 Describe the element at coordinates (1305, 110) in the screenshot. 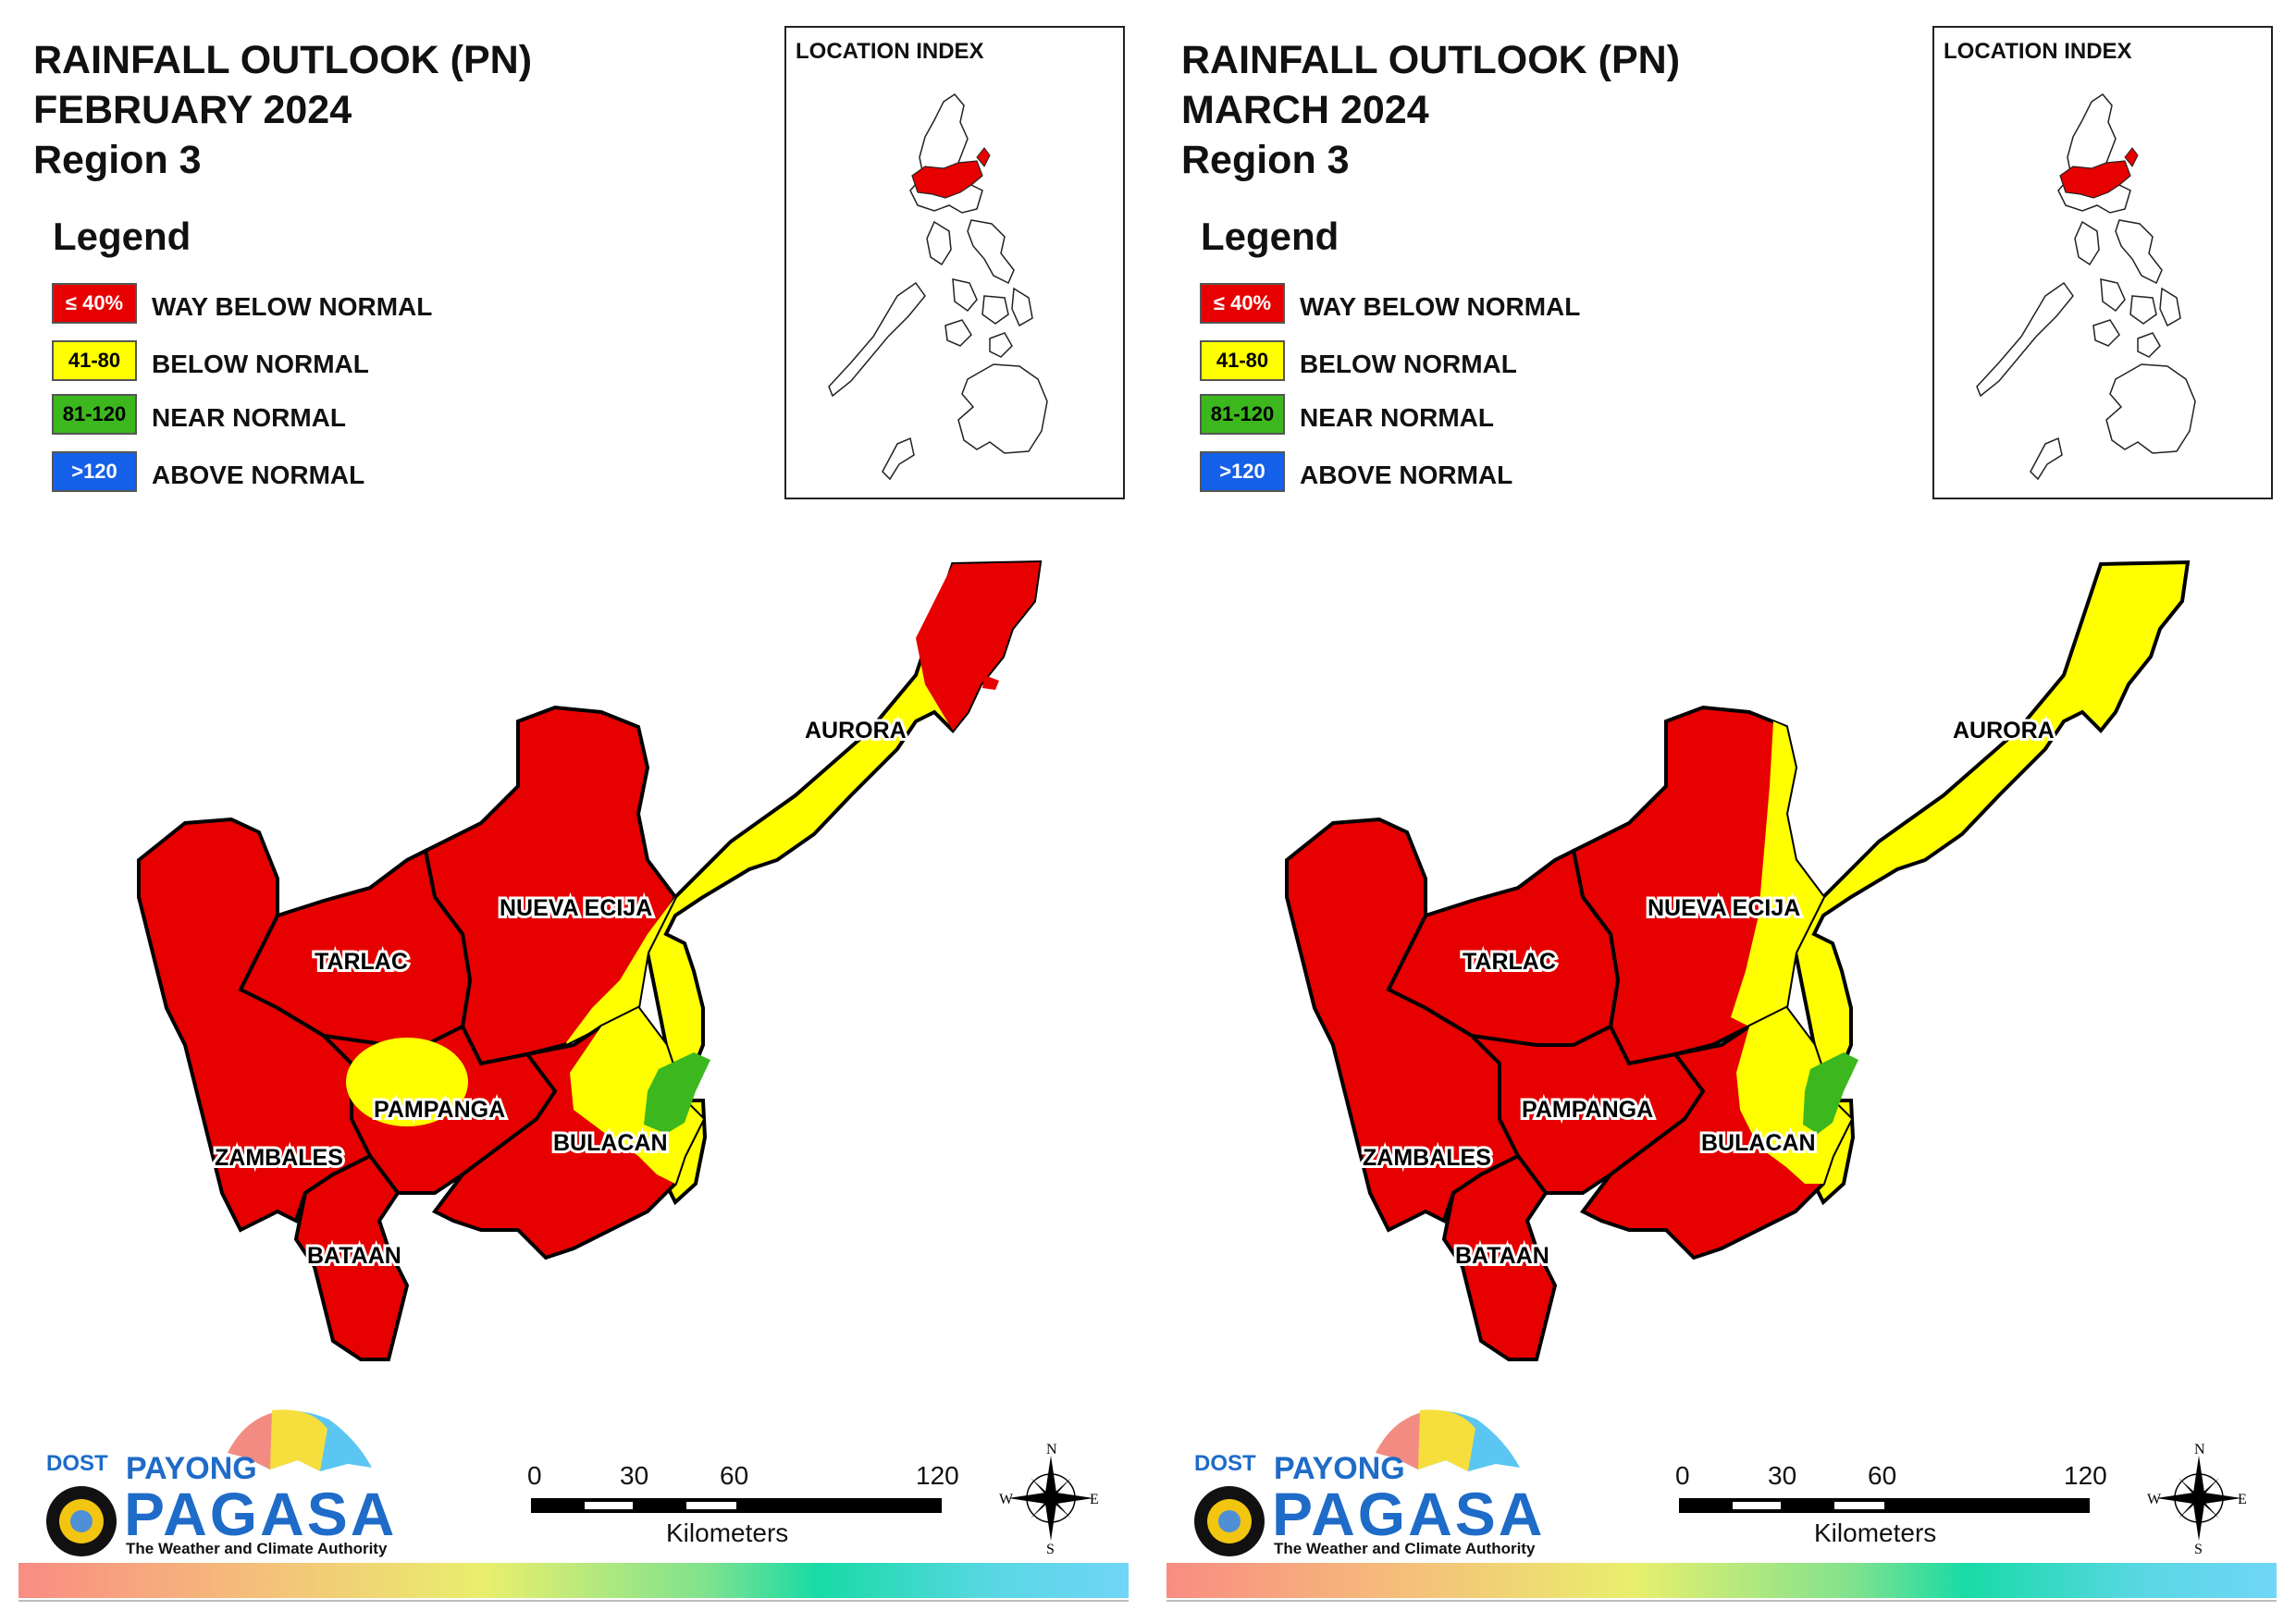

I see `title-month: MARCH 2024` at that location.